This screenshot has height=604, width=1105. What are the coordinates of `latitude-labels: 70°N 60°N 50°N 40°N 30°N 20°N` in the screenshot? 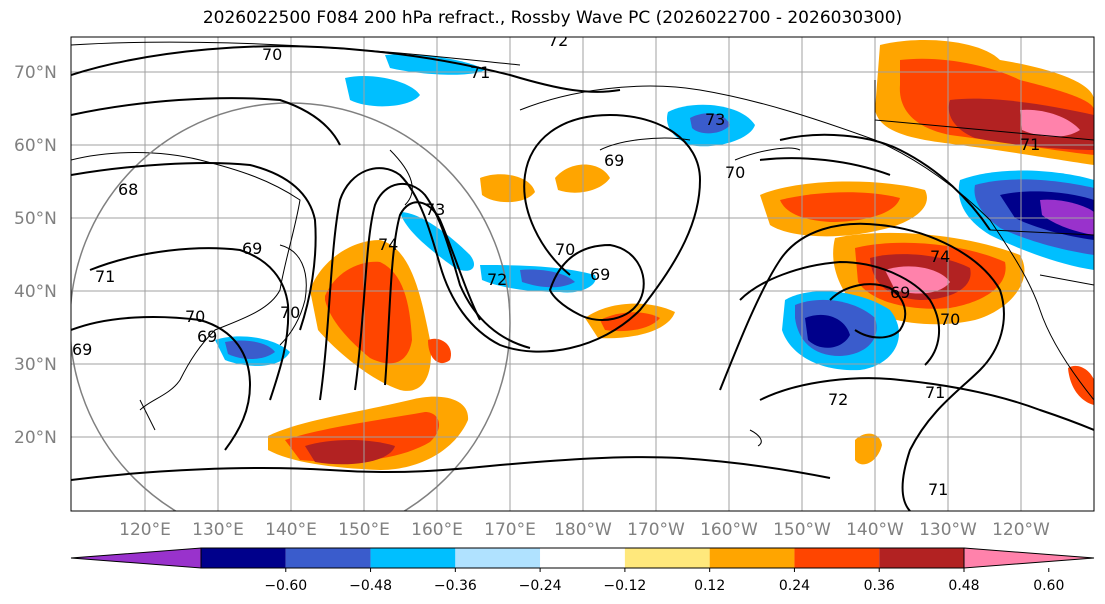 It's located at (35, 255).